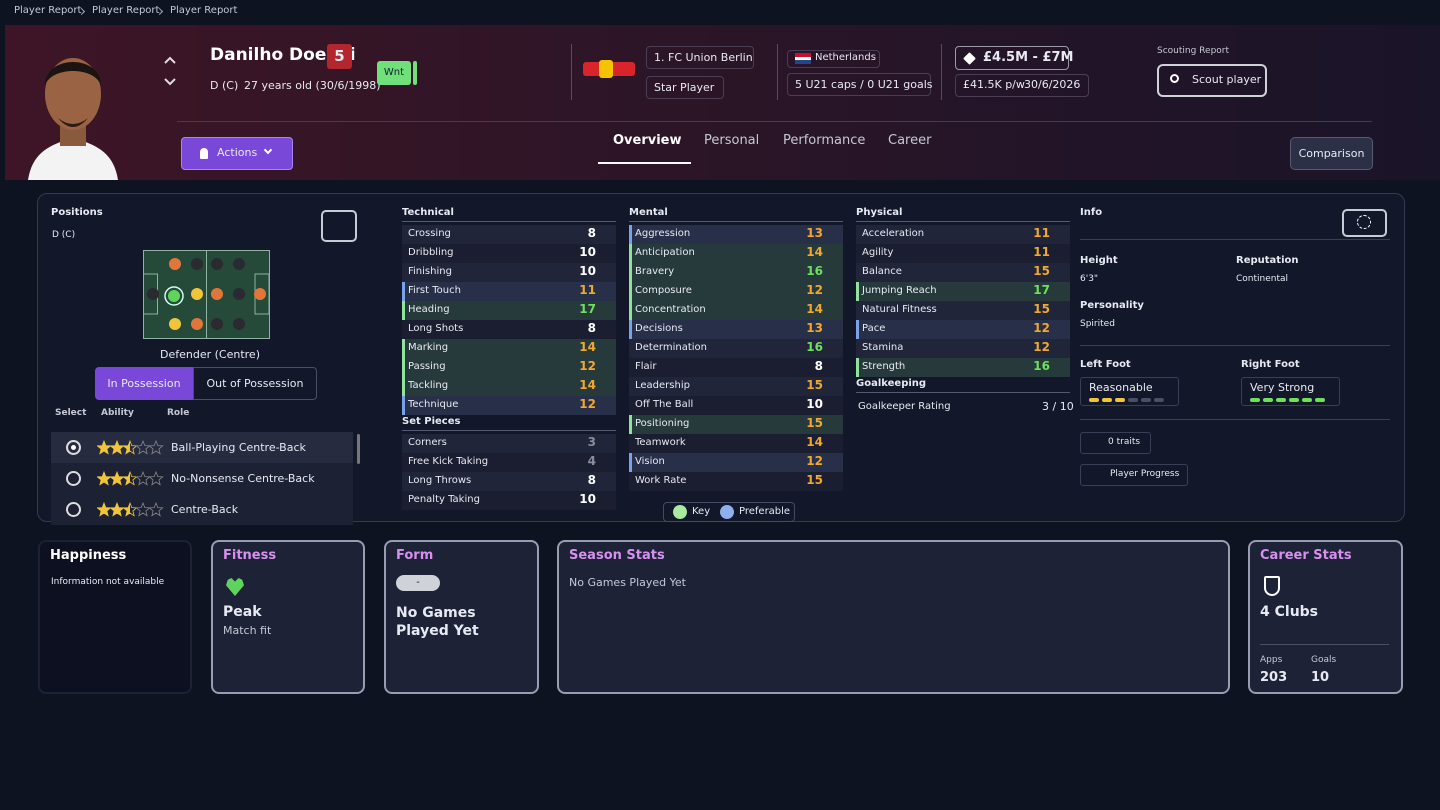 This screenshot has width=1440, height=810. What do you see at coordinates (1262, 279) in the screenshot?
I see `reputation-value: Continental` at bounding box center [1262, 279].